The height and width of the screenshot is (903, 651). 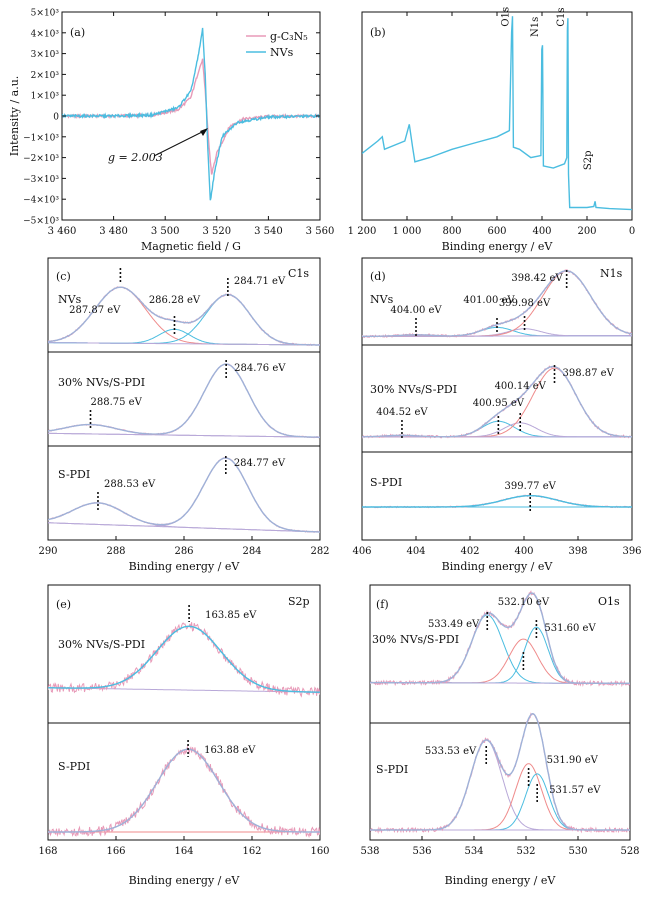 What do you see at coordinates (498, 246) in the screenshot?
I see `panel-b-xlabel: Binding energy / eV` at bounding box center [498, 246].